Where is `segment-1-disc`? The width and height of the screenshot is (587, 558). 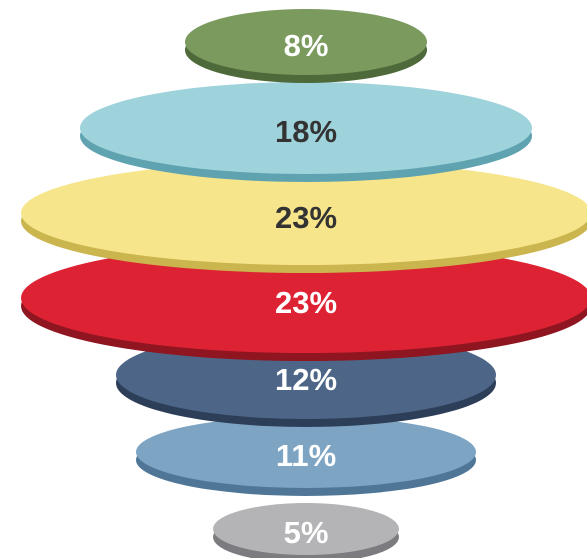 segment-1-disc is located at coordinates (306, 42).